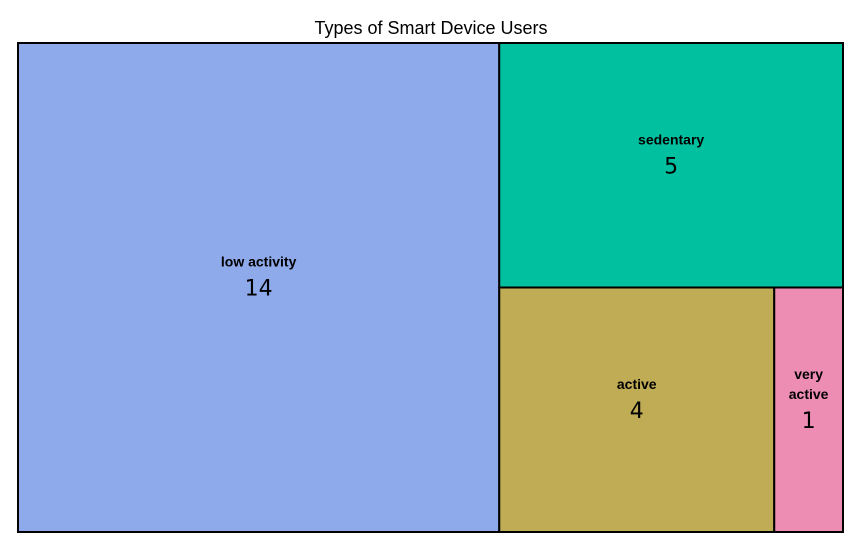  I want to click on tile-label-very-active-1: active, so click(809, 394).